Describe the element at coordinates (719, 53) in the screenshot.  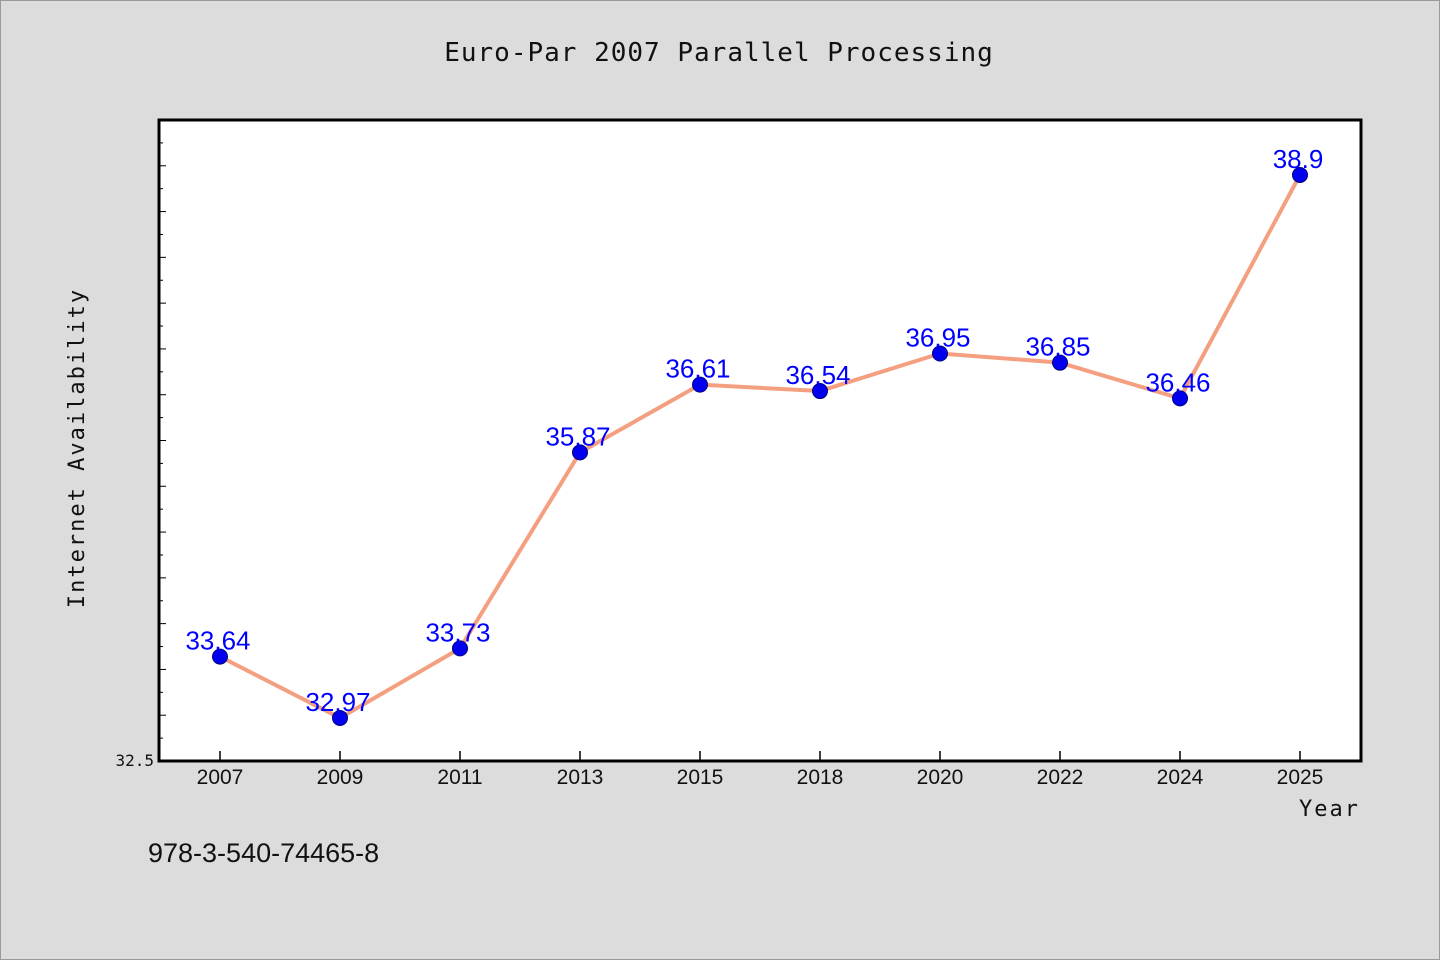
I see `chart-title: Euro-Par 2007 Parallel Processing` at that location.